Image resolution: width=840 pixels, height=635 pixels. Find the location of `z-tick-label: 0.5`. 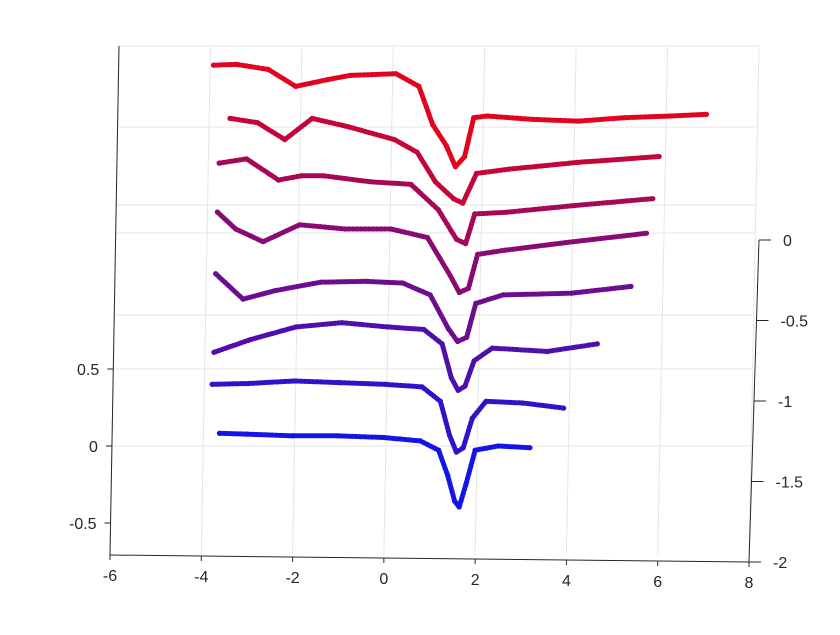

z-tick-label: 0.5 is located at coordinates (88, 370).